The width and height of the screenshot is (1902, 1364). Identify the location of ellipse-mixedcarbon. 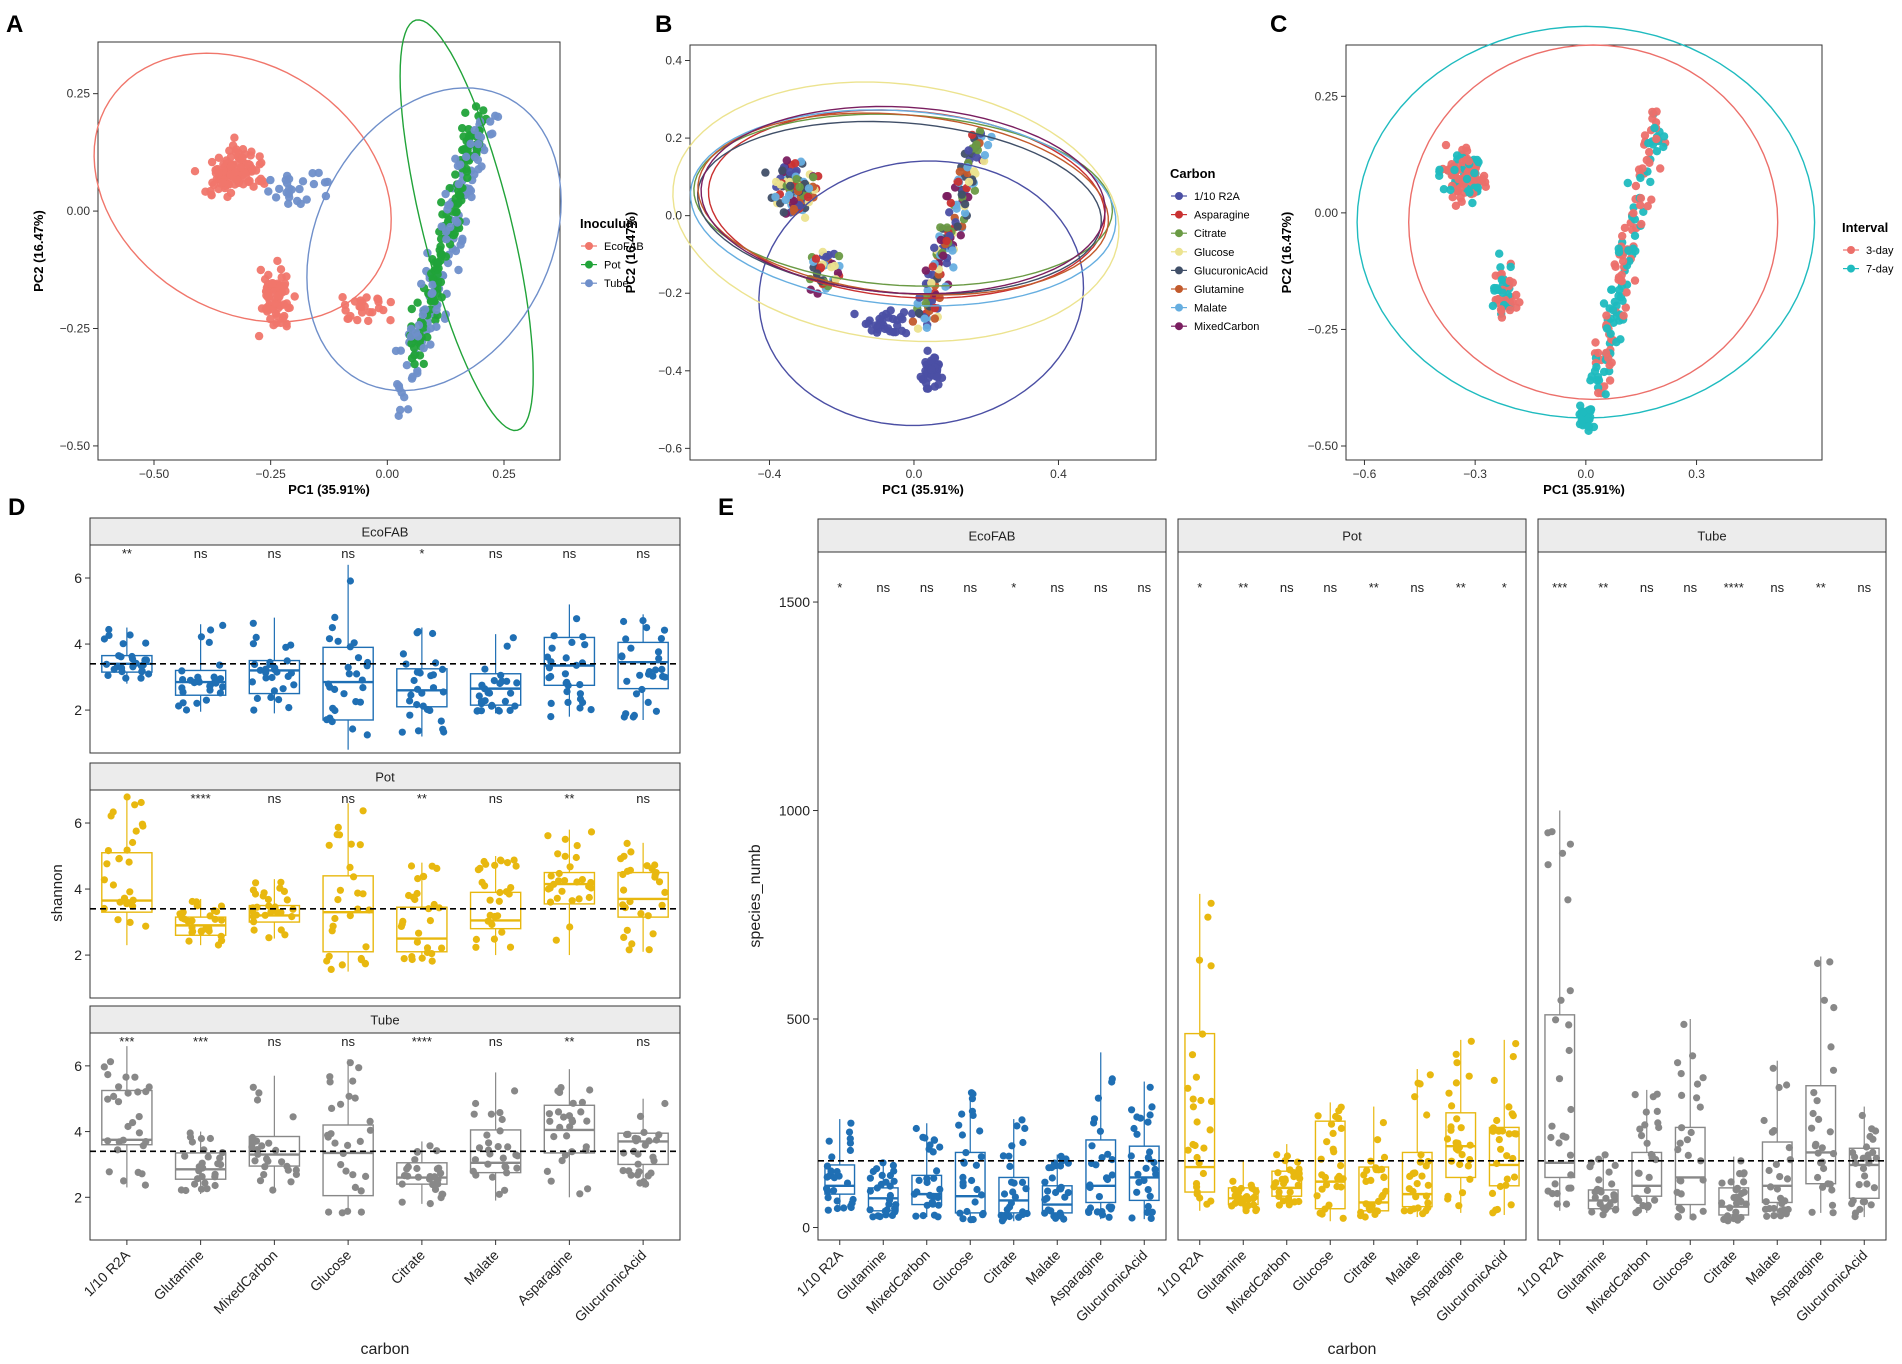
(903, 200).